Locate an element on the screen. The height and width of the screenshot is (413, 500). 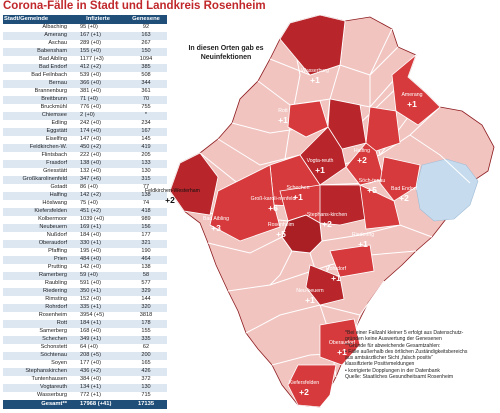
cell-infected: 177 (+0) is located at coordinates (90, 363).